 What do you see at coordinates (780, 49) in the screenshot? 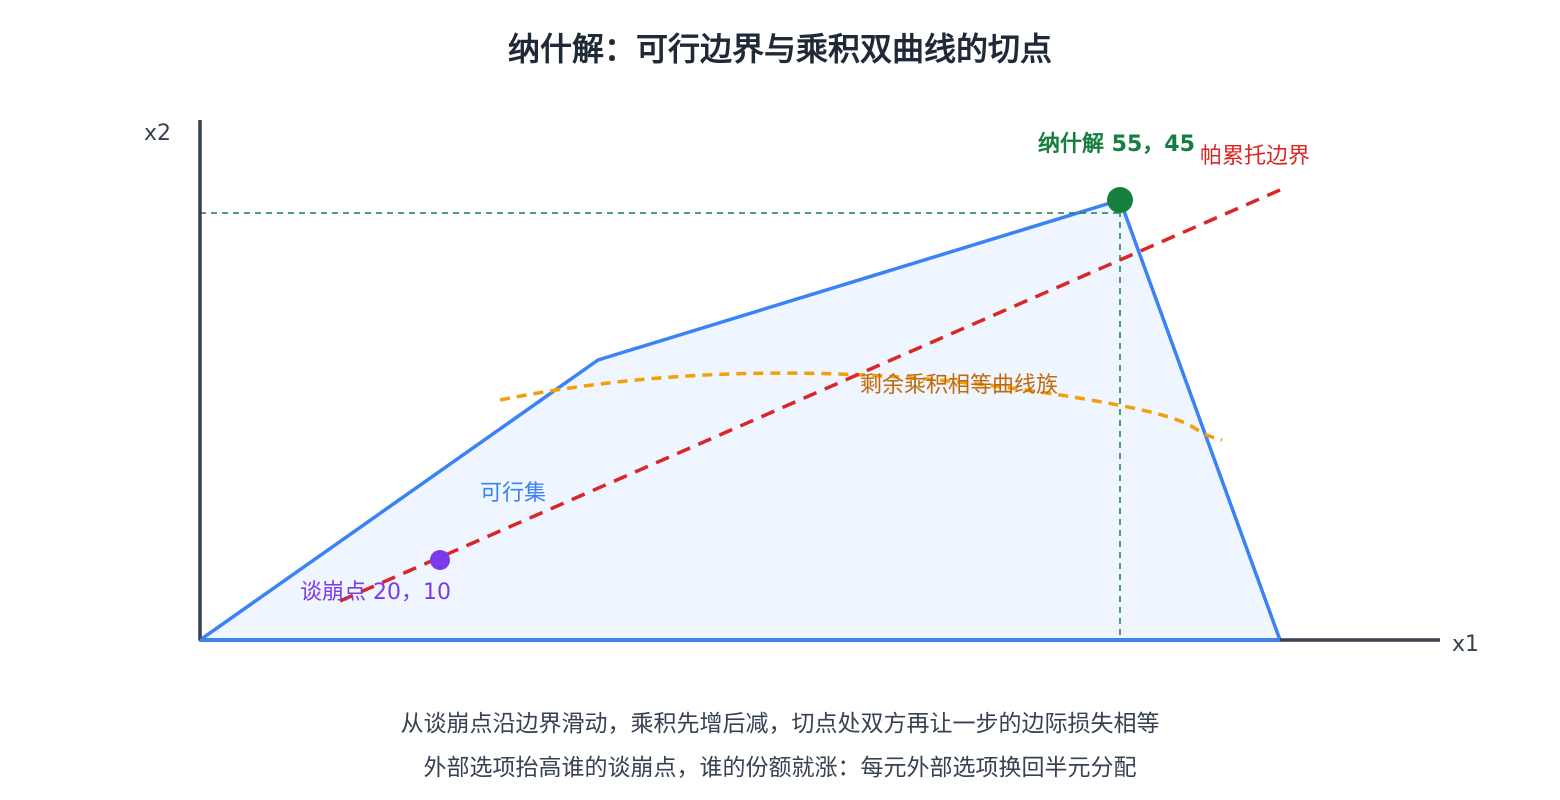
I see `diagram-title: 纳什解：可行边界与乘积双曲线的切点` at bounding box center [780, 49].